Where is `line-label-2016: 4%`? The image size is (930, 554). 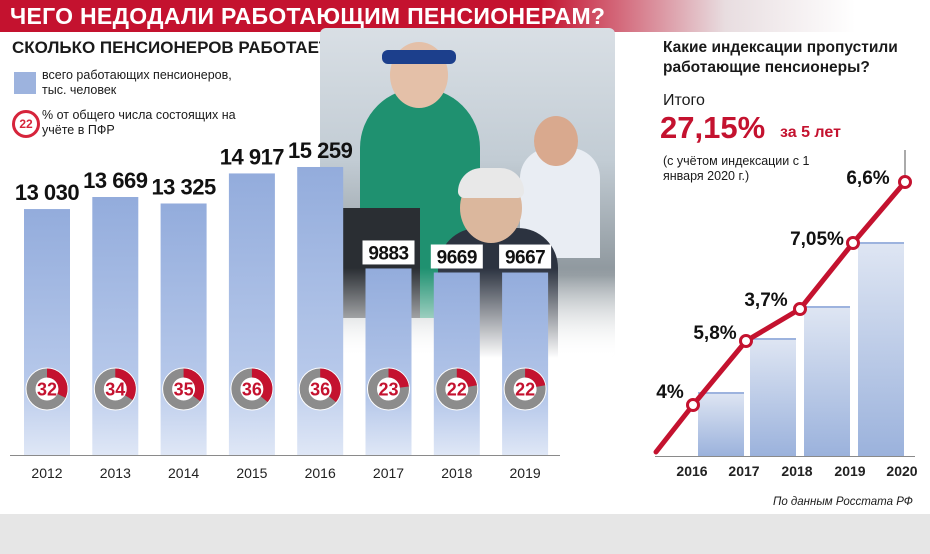
line-label-2016: 4% is located at coordinates (670, 392).